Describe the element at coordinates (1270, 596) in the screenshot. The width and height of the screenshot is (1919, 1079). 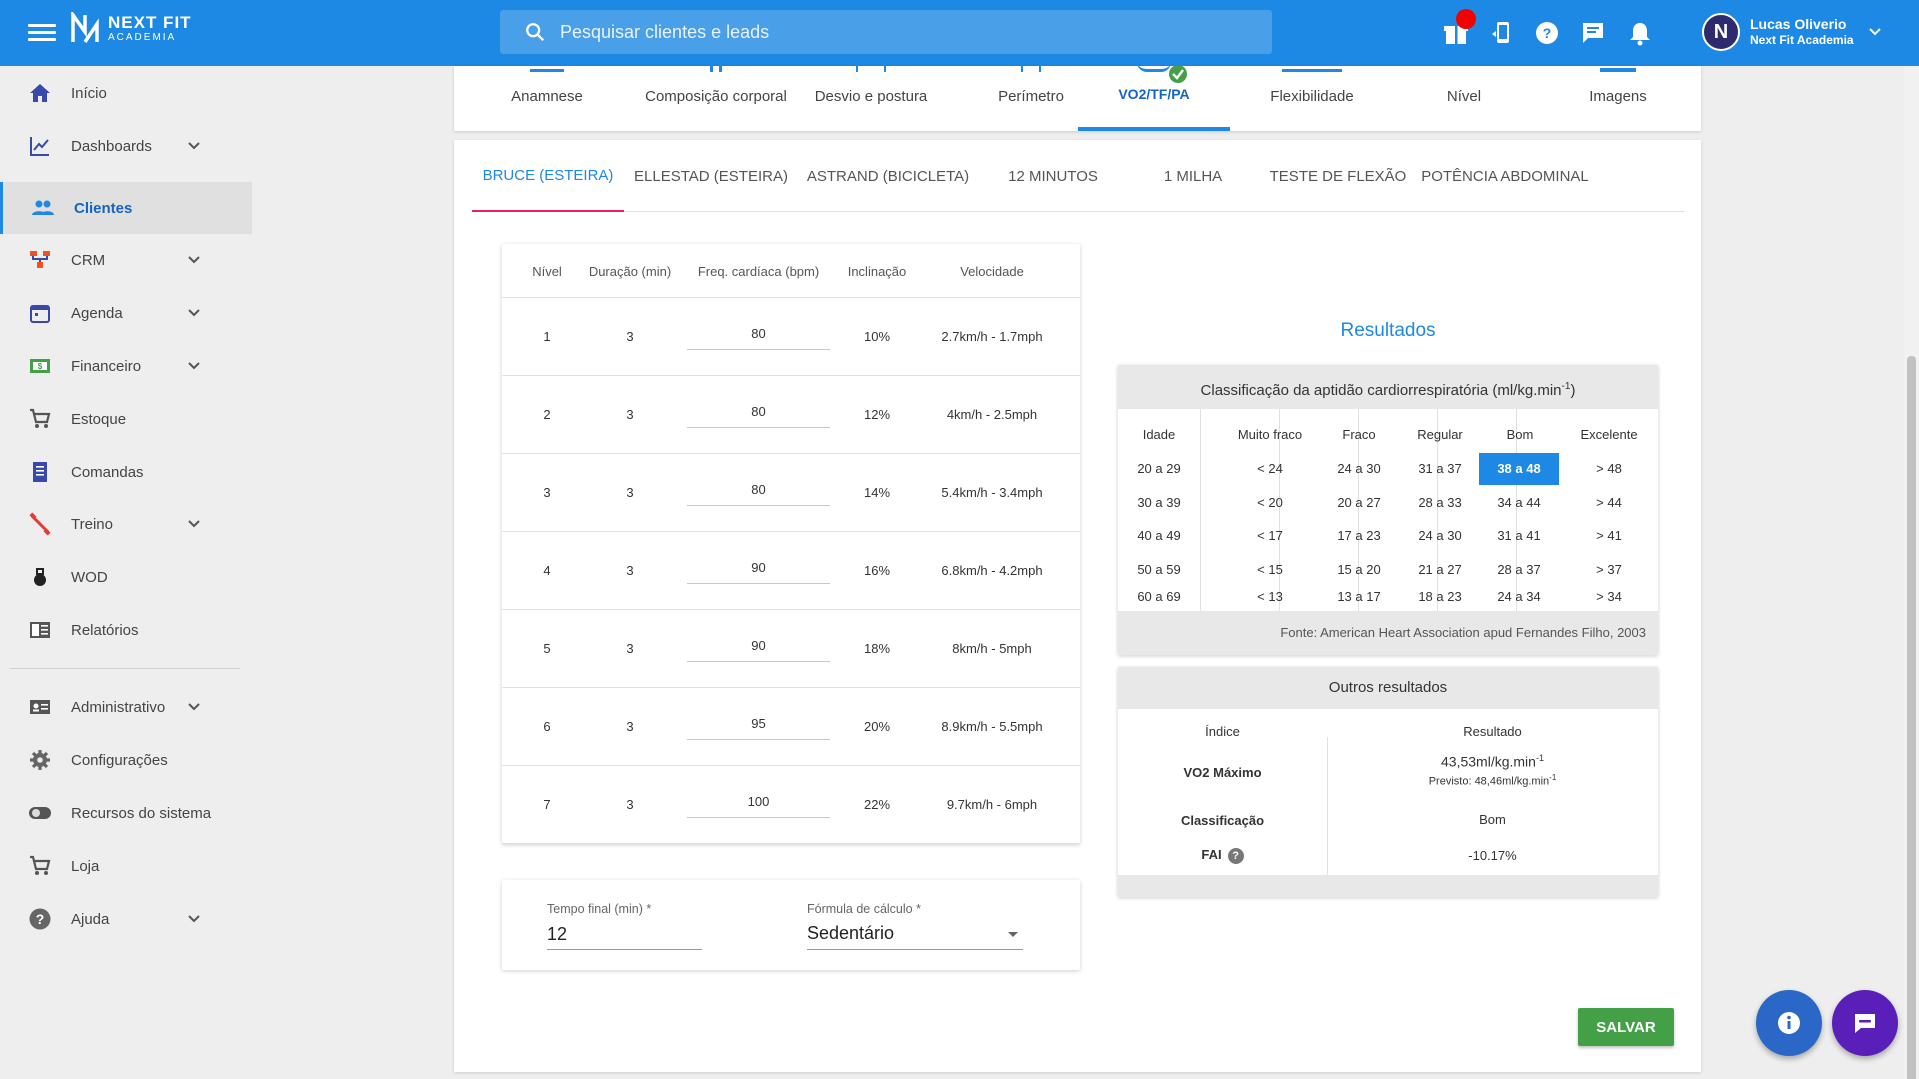
I see `value-cell: < 13` at that location.